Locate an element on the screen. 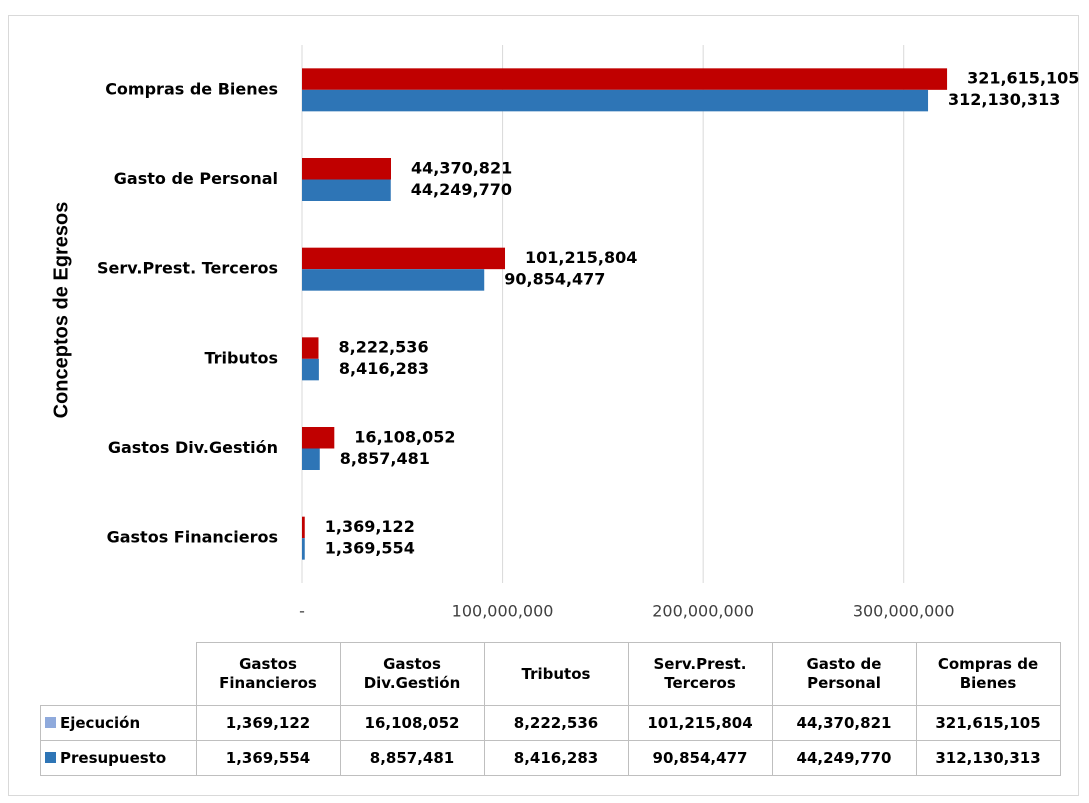 Image resolution: width=1089 pixels, height=803 pixels. table-cell: 101,215,804 is located at coordinates (700, 723).